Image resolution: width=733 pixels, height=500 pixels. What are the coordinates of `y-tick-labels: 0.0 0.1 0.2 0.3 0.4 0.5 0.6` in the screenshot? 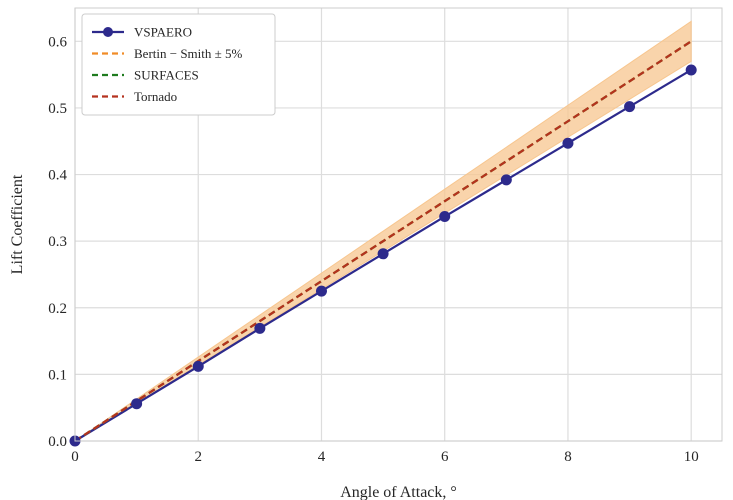 It's located at (57, 242).